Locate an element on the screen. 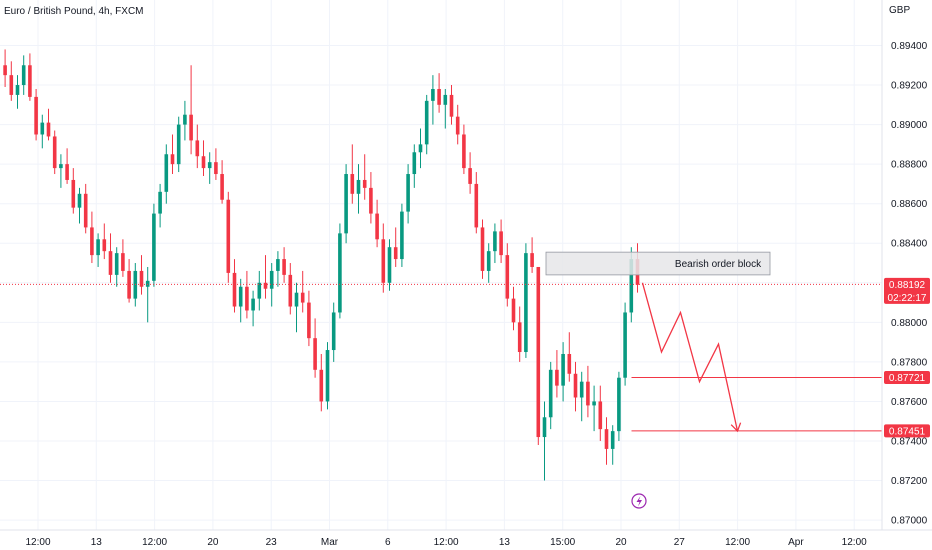 The image size is (932, 550). bar-countdown: 02:22:17 is located at coordinates (907, 298).